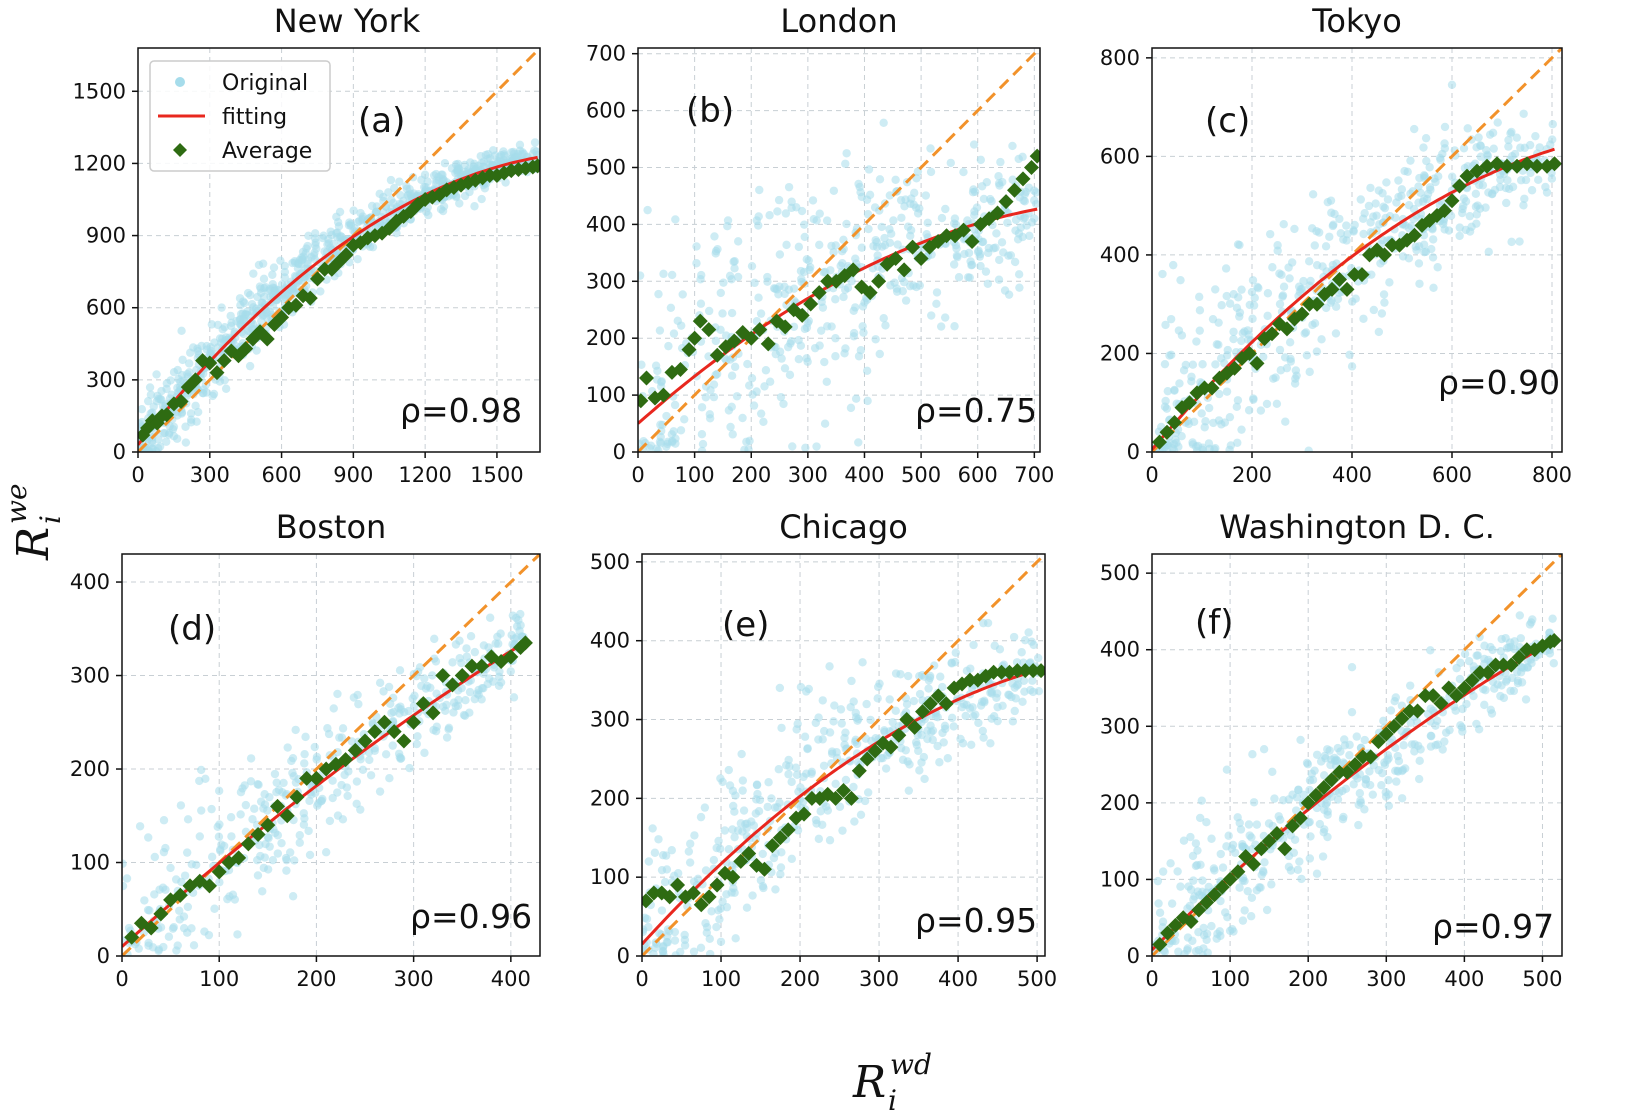  Describe the element at coordinates (1230, 979) in the screenshot. I see `x-tick-label: 100` at that location.